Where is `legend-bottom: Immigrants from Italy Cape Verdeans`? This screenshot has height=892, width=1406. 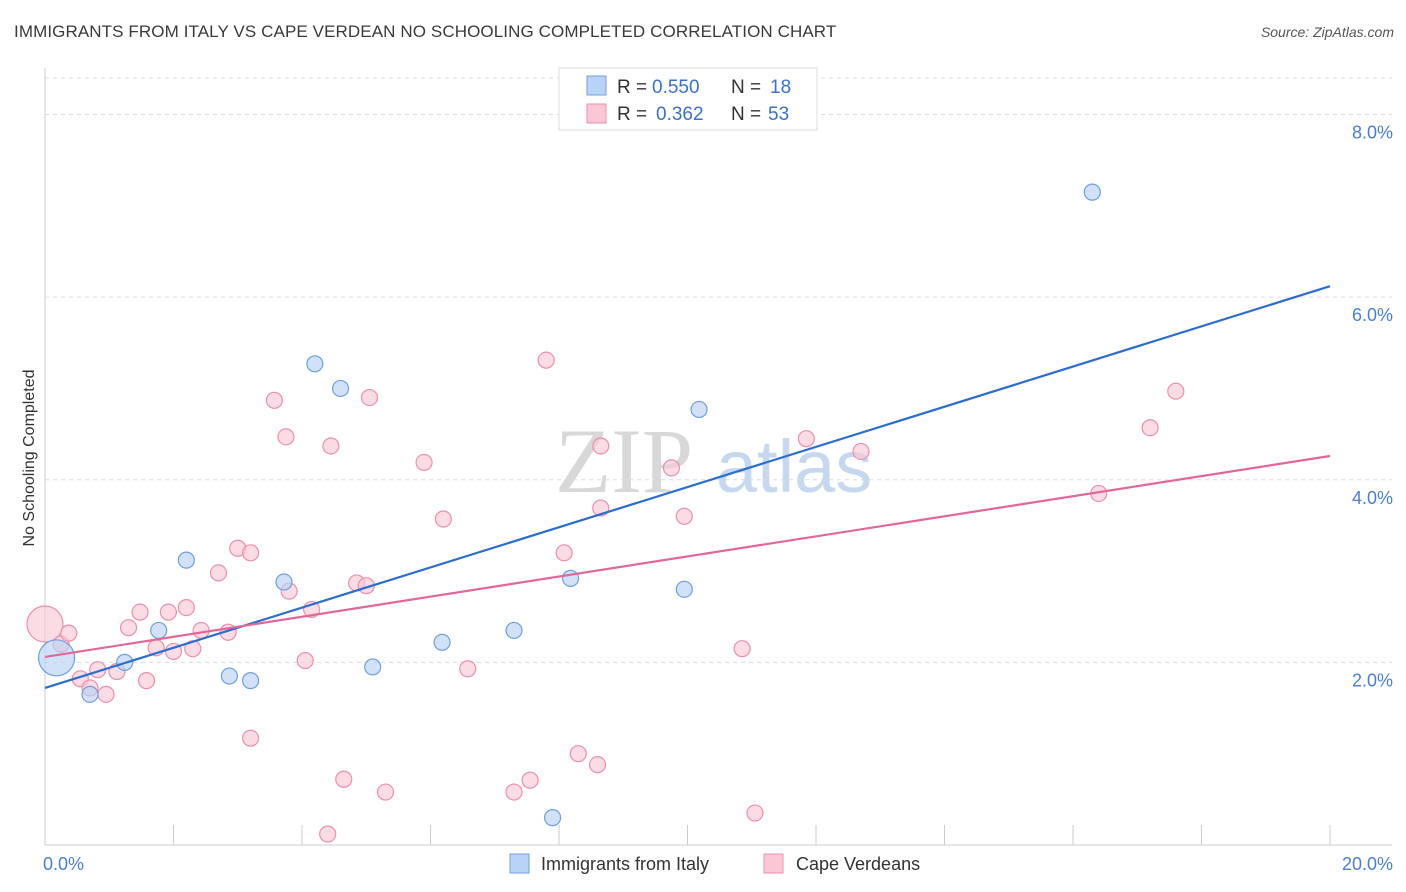 legend-bottom: Immigrants from Italy Cape Verdeans is located at coordinates (714, 863).